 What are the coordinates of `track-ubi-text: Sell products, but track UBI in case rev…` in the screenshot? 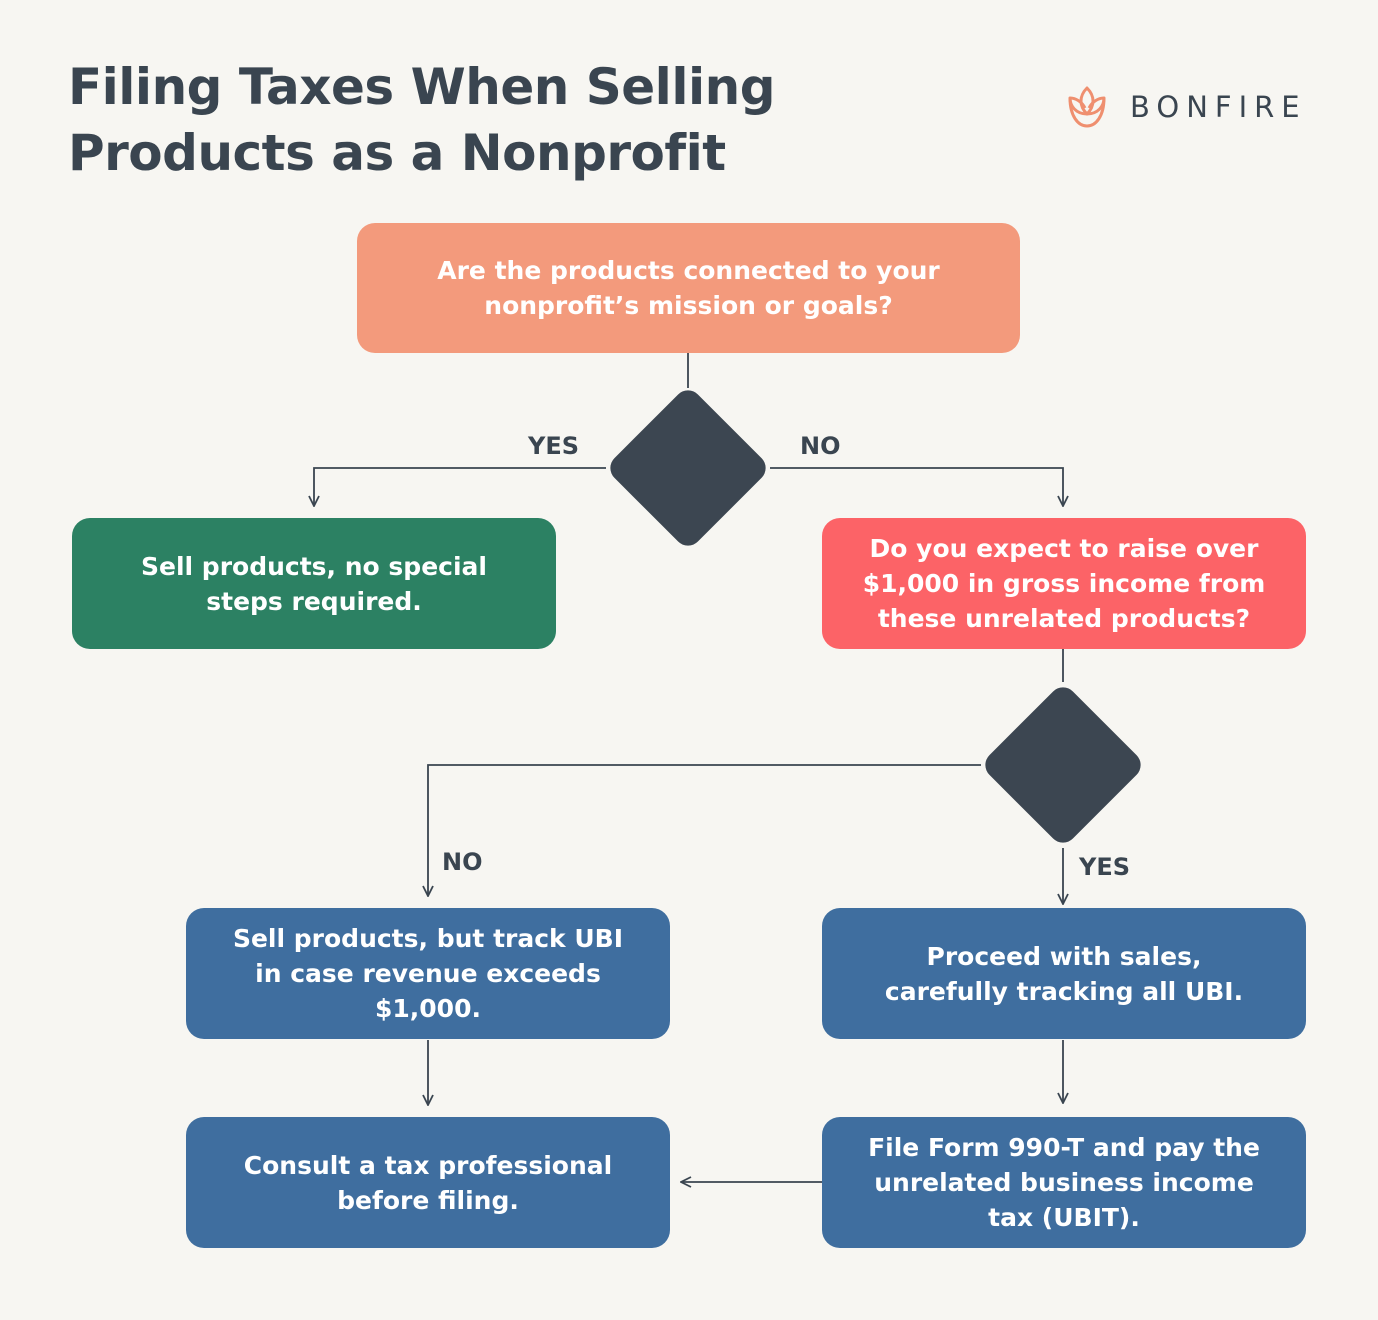 It's located at (428, 973).